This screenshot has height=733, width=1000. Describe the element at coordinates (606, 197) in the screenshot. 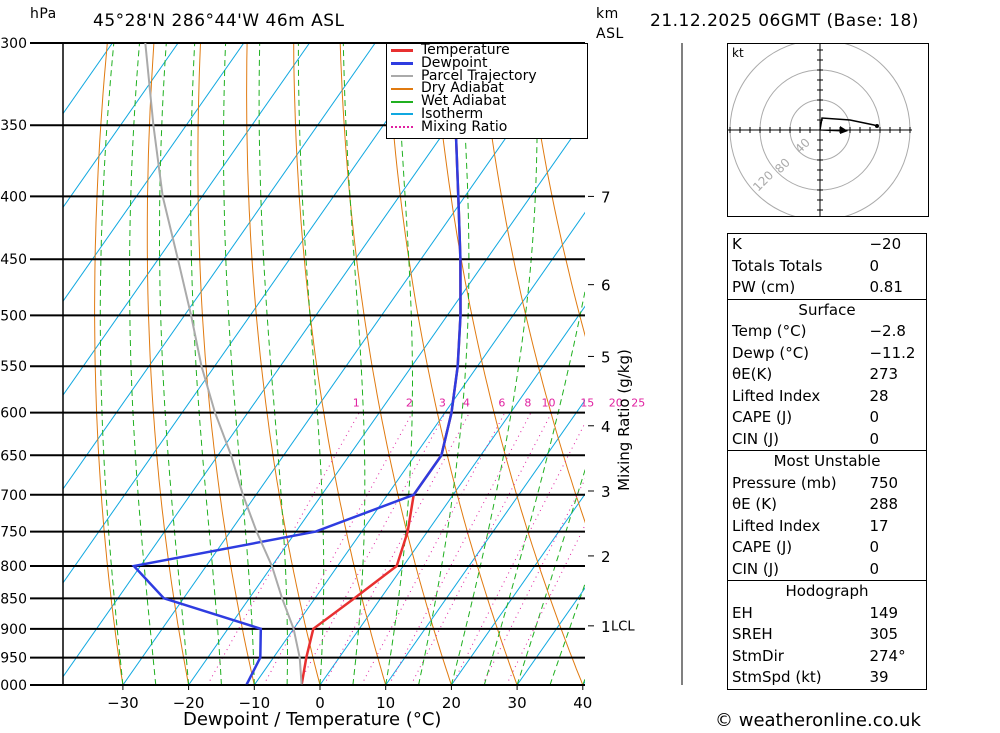

I see `km-tick-label: 7` at that location.